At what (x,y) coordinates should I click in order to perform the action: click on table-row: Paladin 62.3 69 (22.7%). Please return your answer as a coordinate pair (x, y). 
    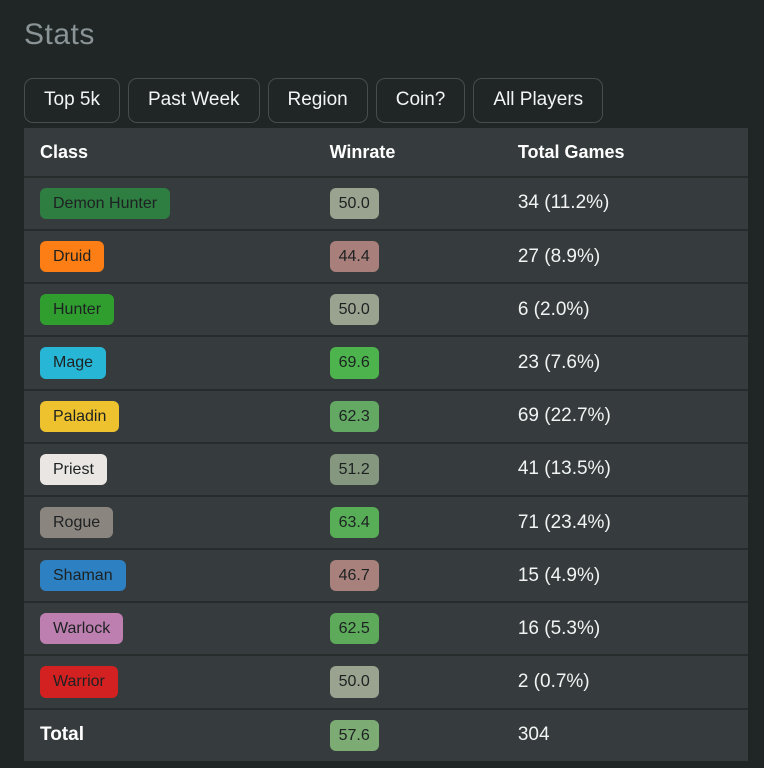
    Looking at the image, I should click on (386, 416).